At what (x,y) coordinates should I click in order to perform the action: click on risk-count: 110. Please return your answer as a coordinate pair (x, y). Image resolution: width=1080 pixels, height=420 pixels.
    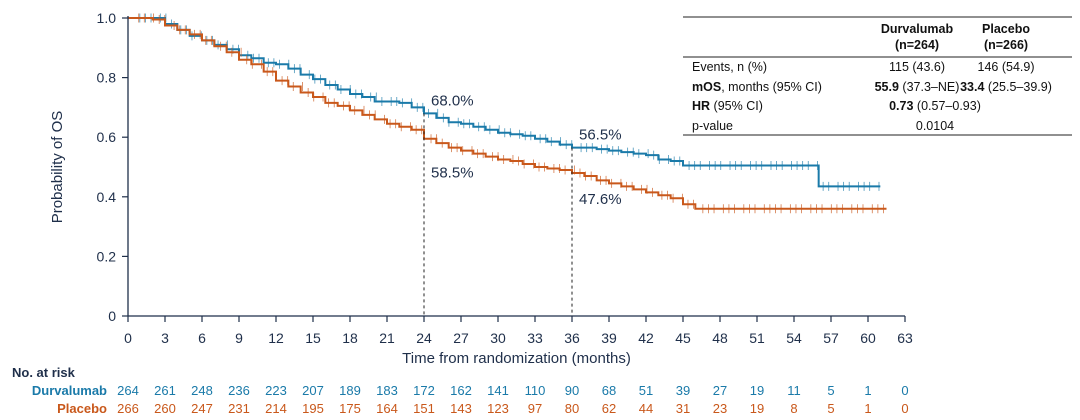
    Looking at the image, I should click on (535, 390).